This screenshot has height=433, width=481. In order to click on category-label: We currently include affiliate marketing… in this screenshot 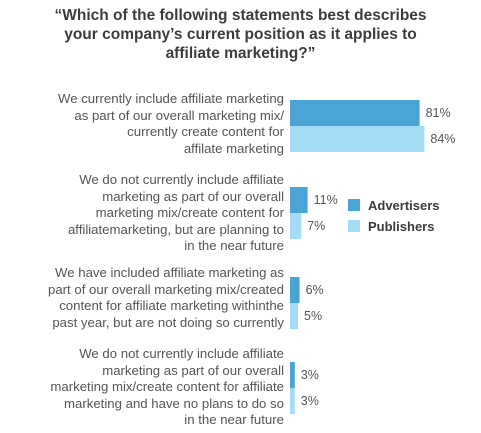, I will do `click(170, 123)`.